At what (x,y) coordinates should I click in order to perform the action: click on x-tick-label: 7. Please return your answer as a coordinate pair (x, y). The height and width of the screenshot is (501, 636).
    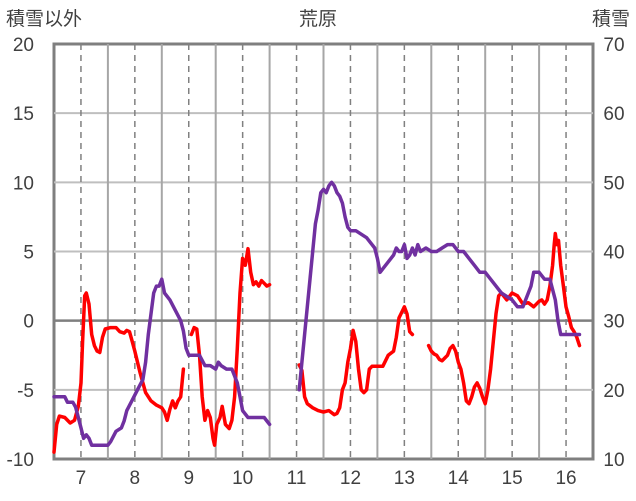
    Looking at the image, I should click on (81, 478).